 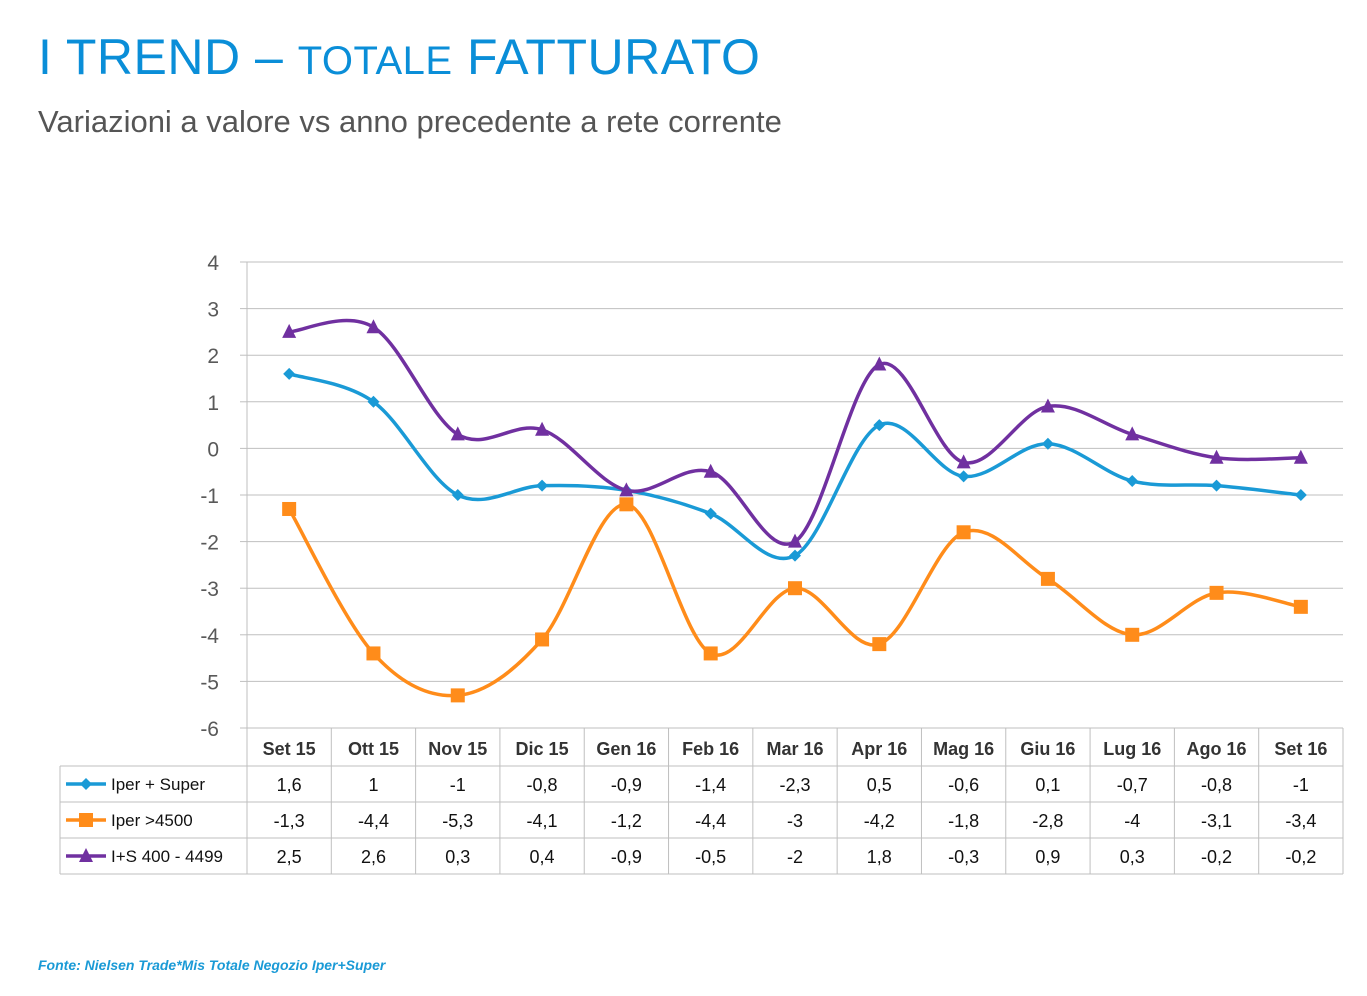 I want to click on series-line, so click(x=795, y=600).